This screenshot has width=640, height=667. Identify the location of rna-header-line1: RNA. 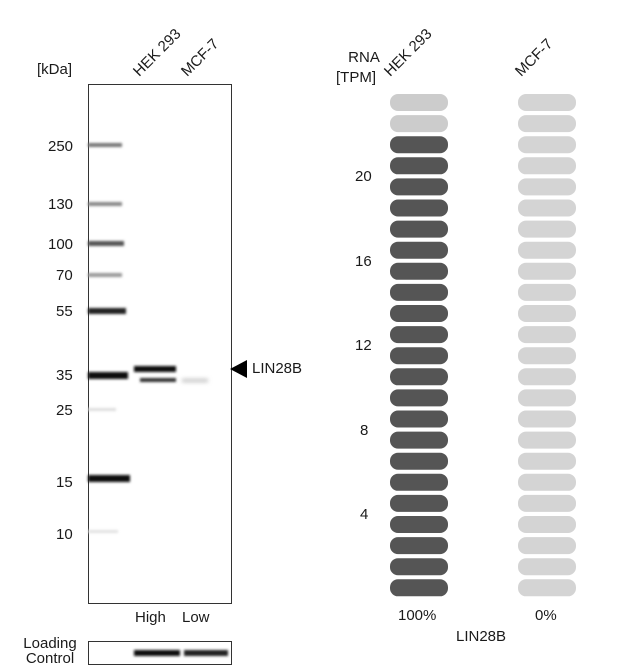
(364, 57).